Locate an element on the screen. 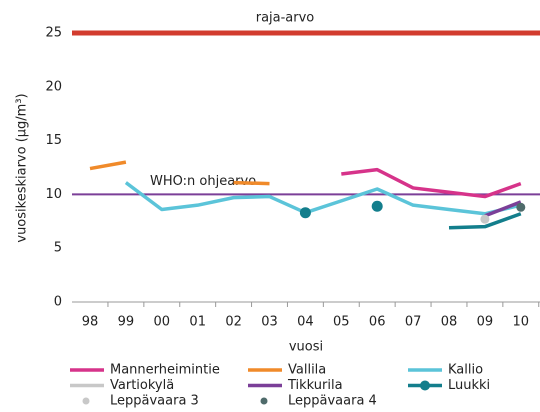 The height and width of the screenshot is (412, 540). legend-label: Leppävaara 3 is located at coordinates (154, 401).